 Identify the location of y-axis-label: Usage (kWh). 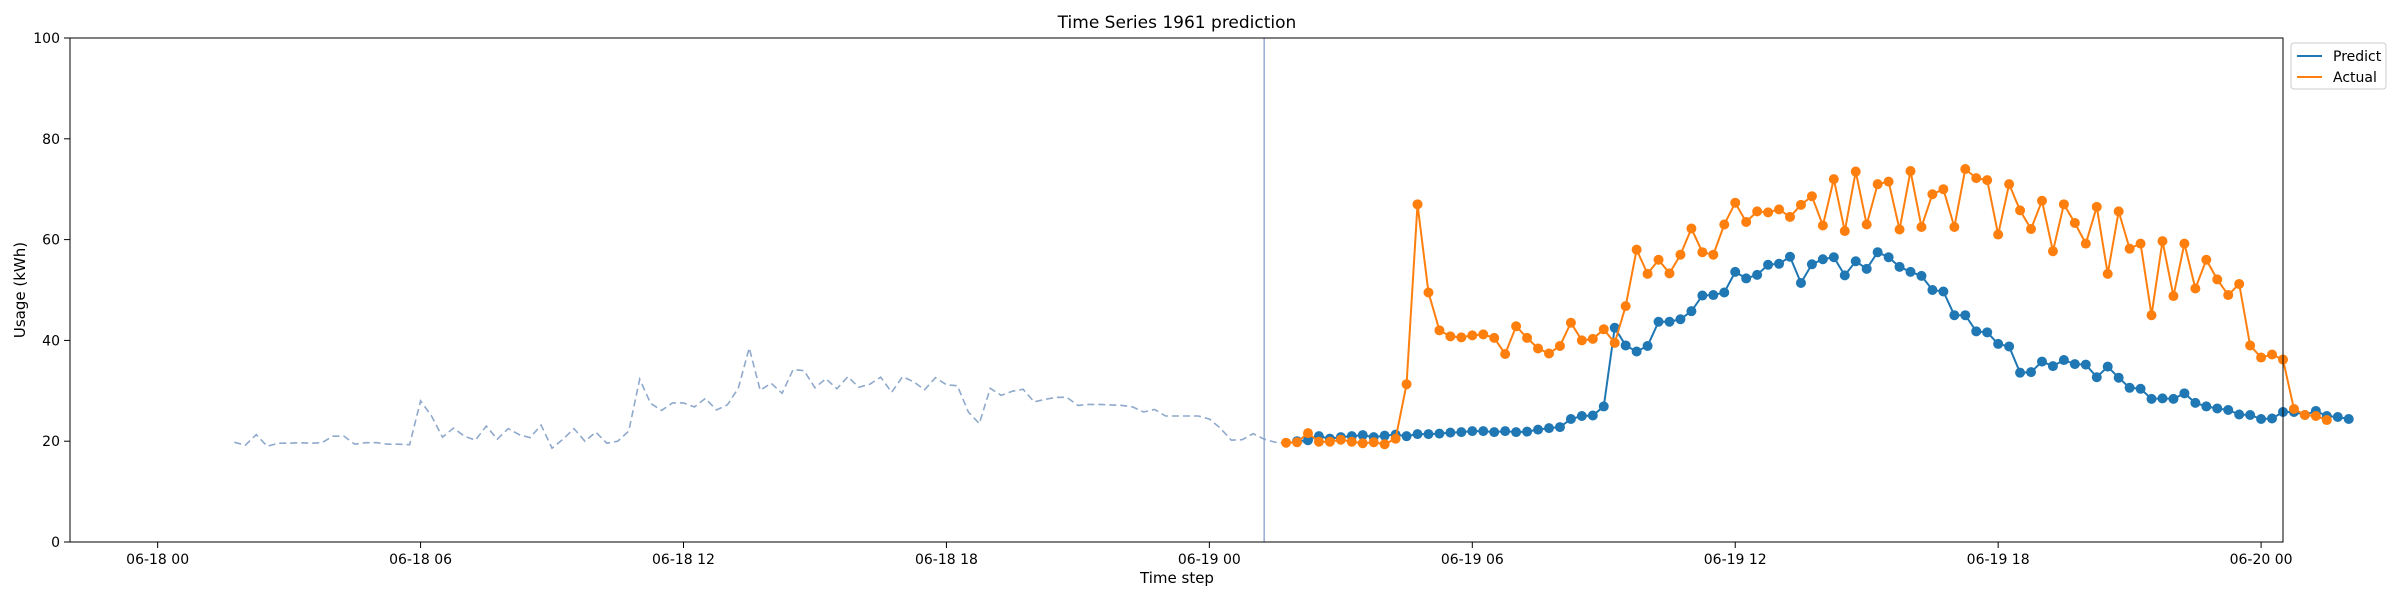
(20, 290).